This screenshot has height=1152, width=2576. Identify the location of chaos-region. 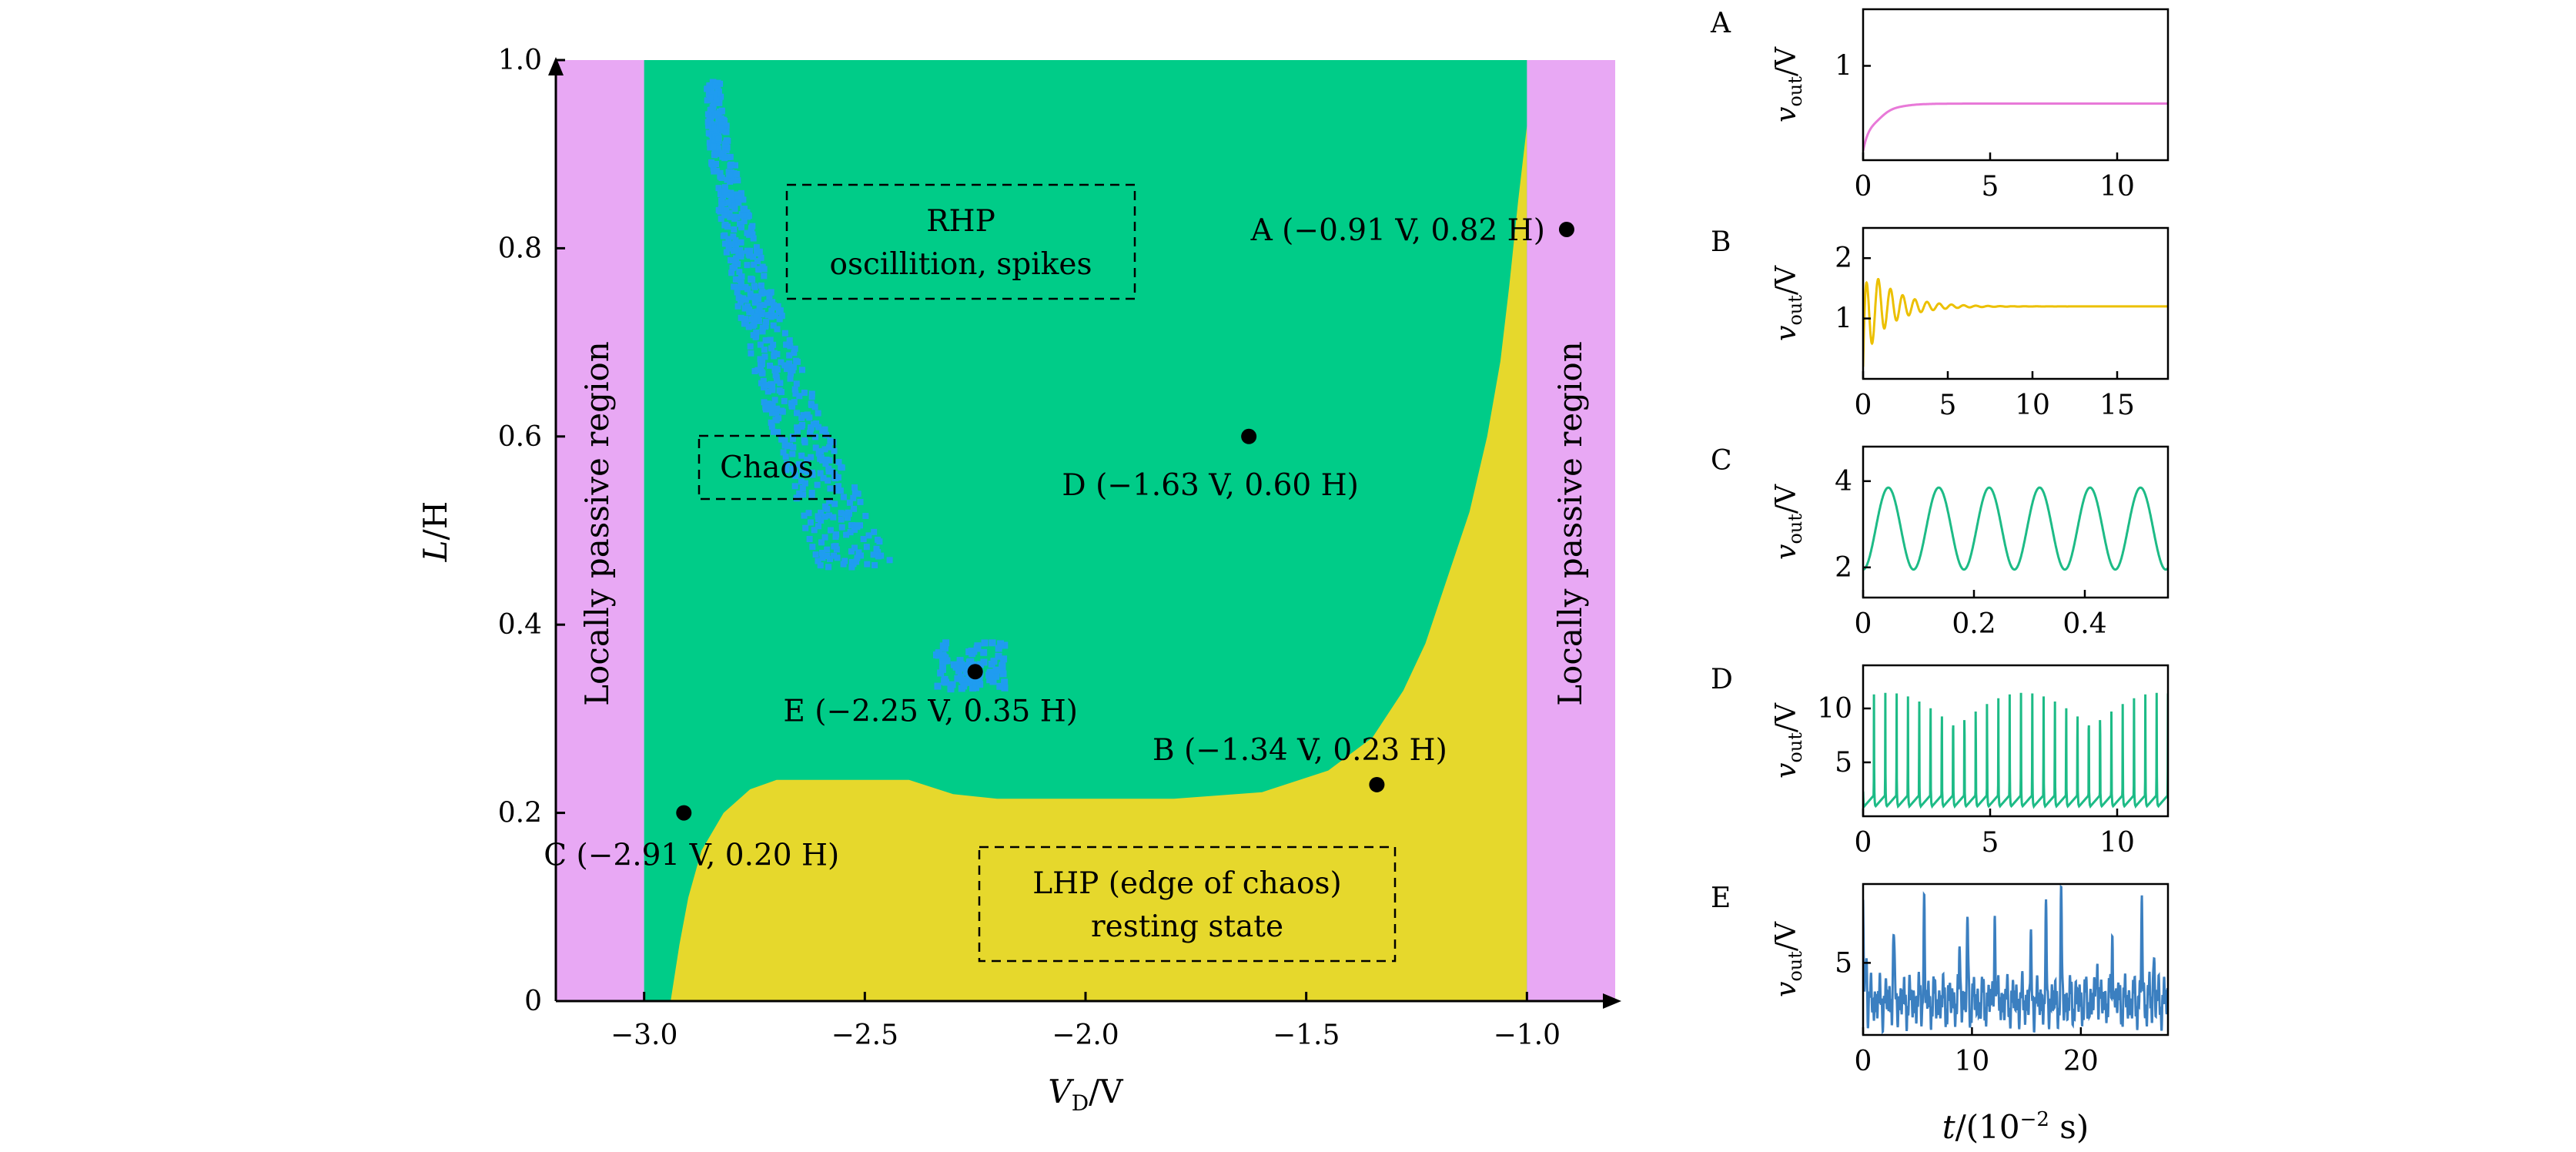
(857, 386).